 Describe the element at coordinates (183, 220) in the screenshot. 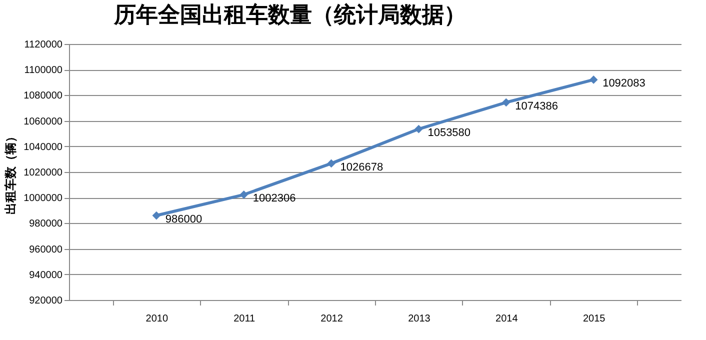

I see `data-label: 986000` at that location.